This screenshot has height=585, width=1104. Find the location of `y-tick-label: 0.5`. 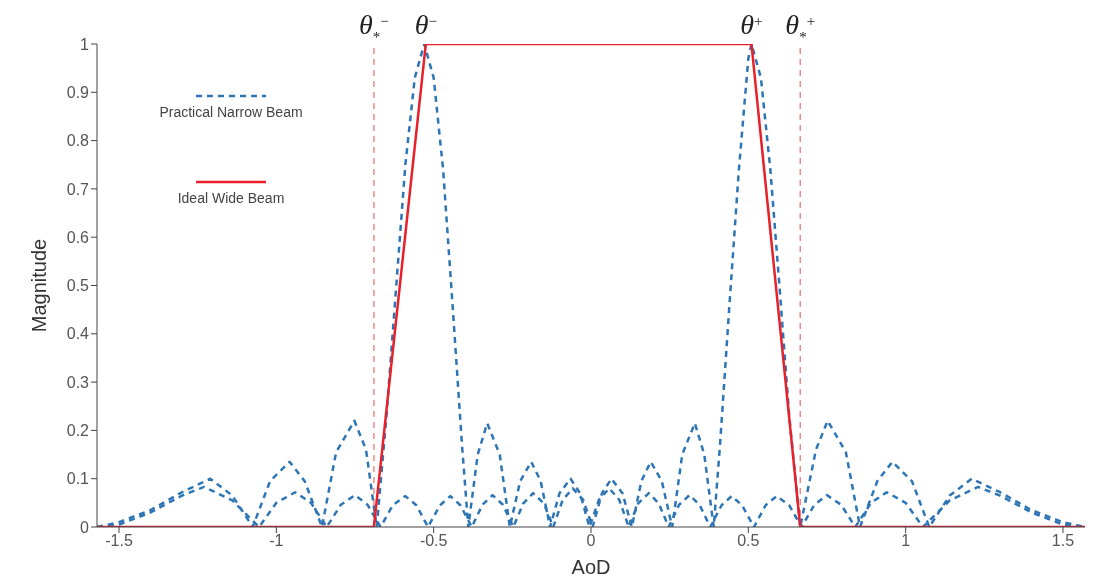

y-tick-label: 0.5 is located at coordinates (78, 286).